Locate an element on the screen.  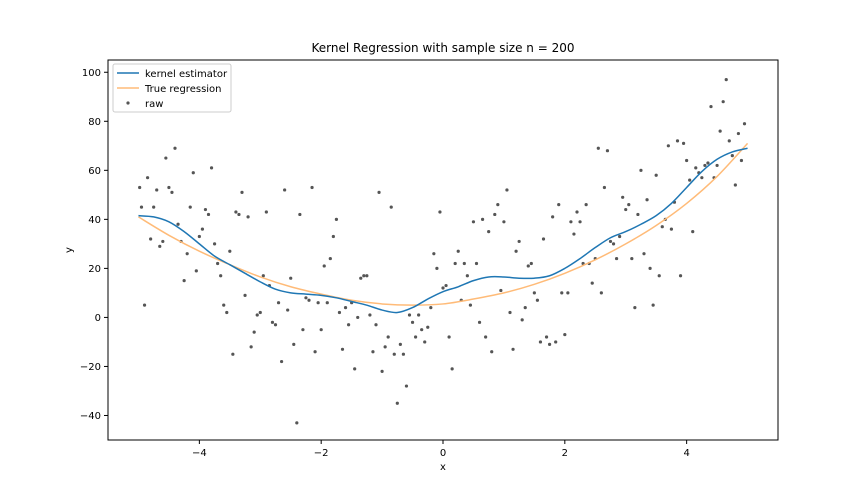
y-tick-label: 100 is located at coordinates (91, 73).